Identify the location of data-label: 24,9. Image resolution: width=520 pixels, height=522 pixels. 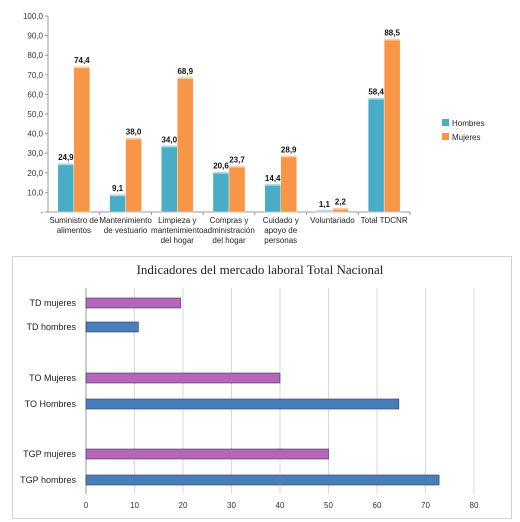
(66, 157).